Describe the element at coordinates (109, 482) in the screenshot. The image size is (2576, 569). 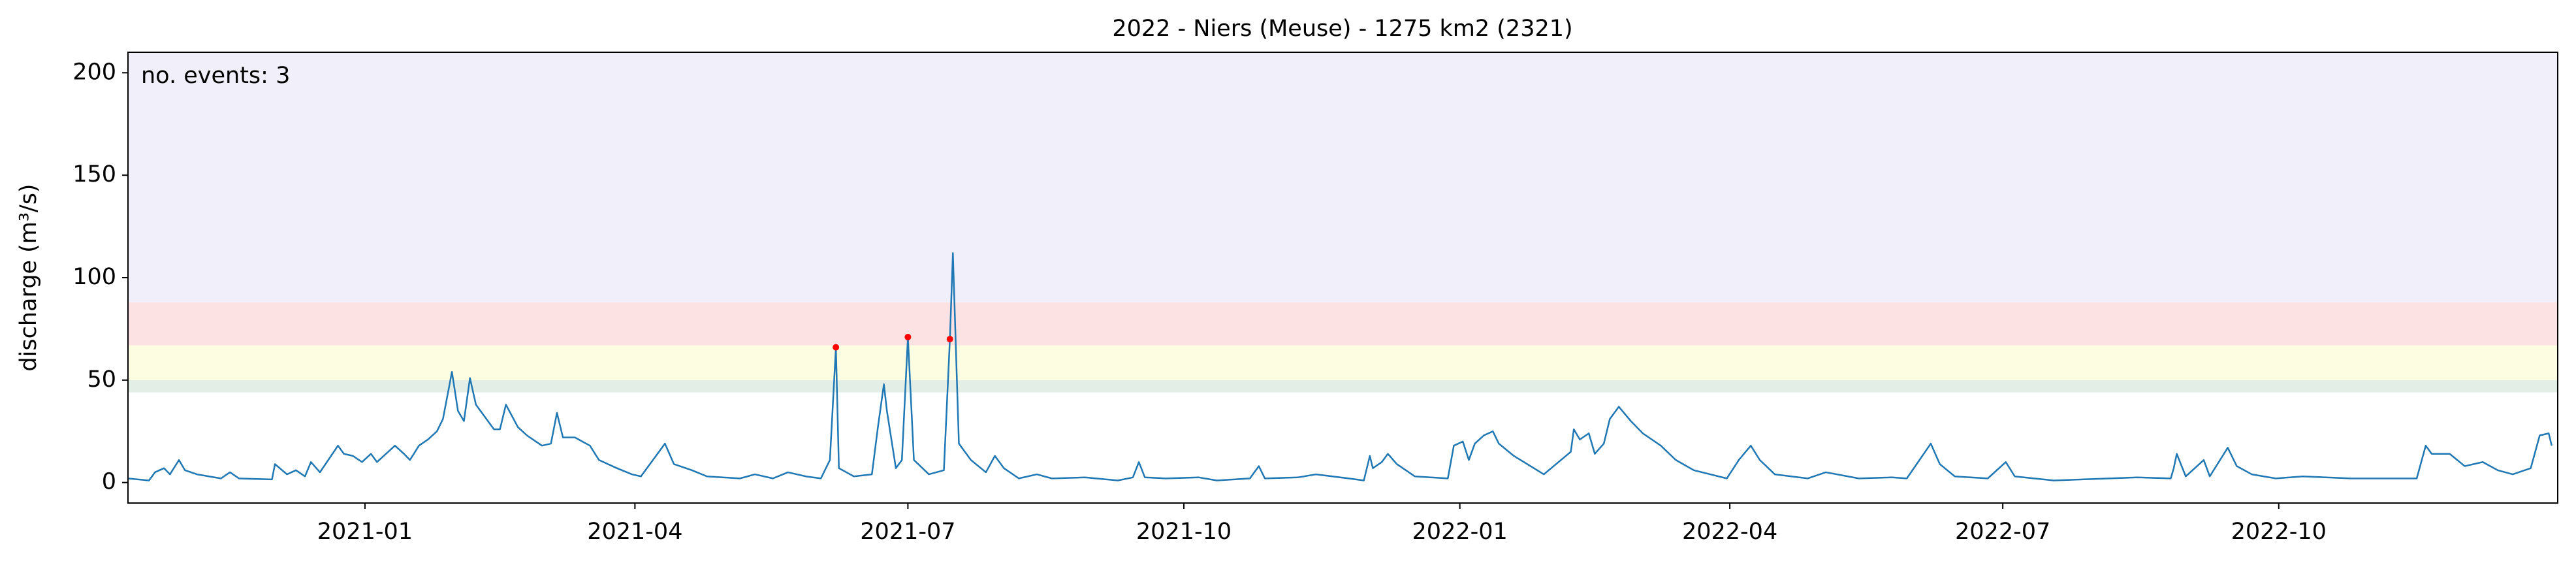
I see `y-tick-label: 0` at that location.